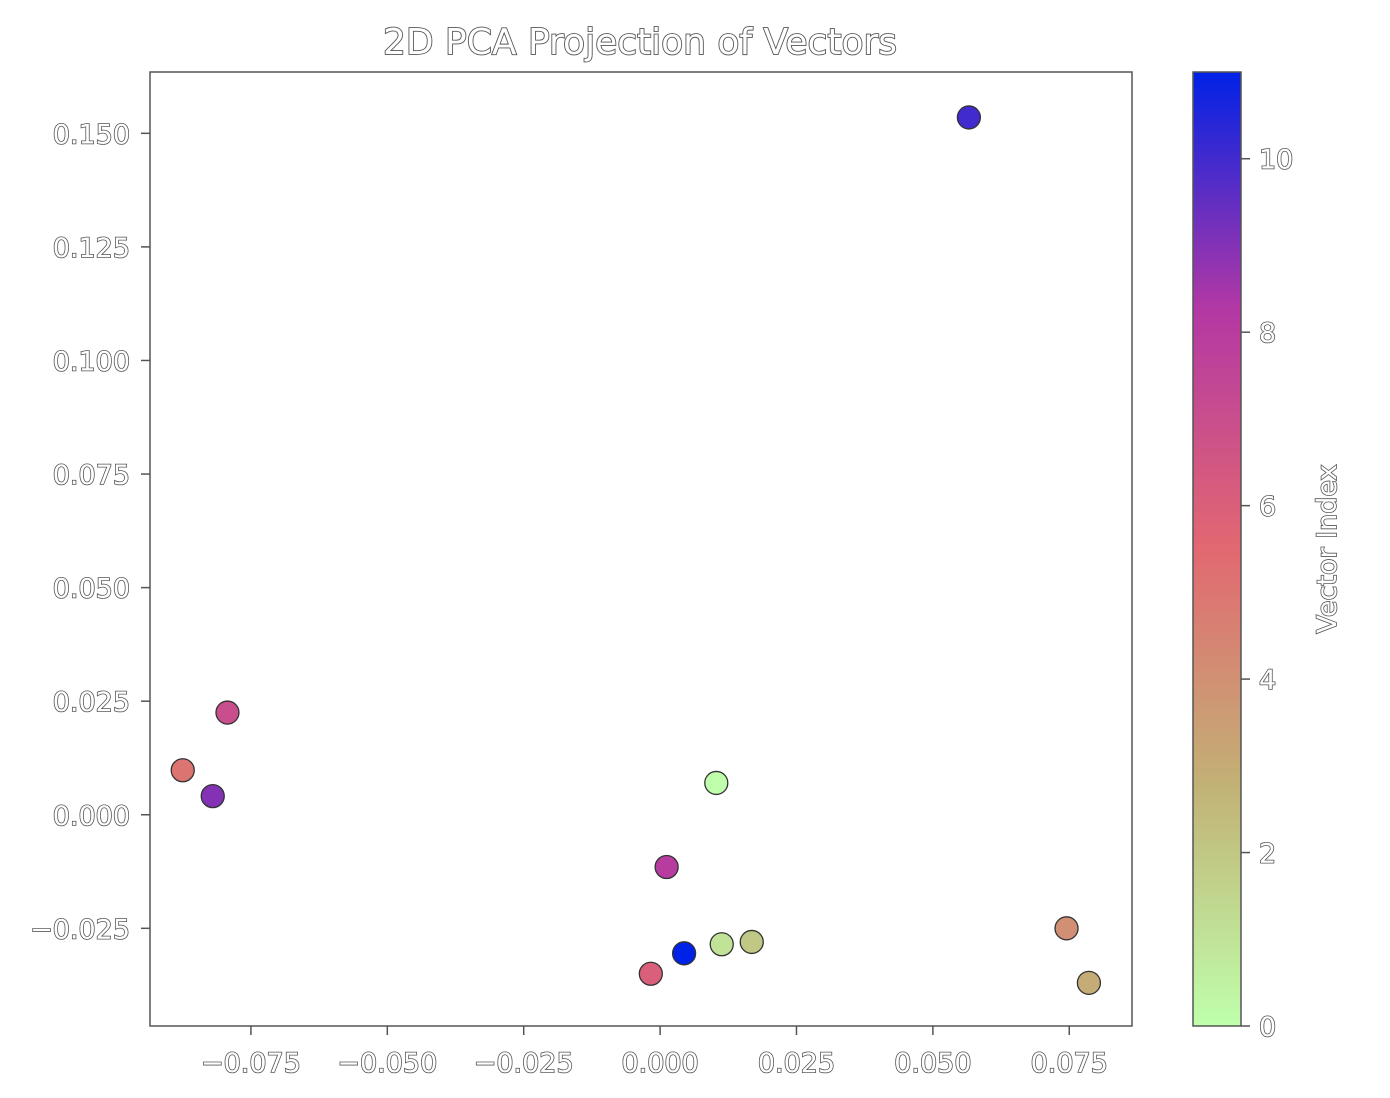  Describe the element at coordinates (524, 1063) in the screenshot. I see `x-tick-label: −0.025` at that location.